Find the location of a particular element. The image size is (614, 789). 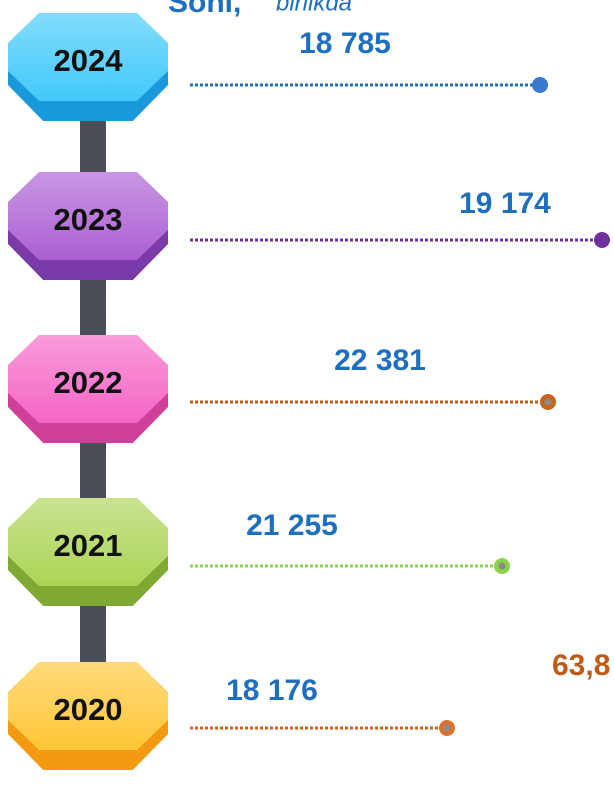

value-label: 18 176 is located at coordinates (272, 690).